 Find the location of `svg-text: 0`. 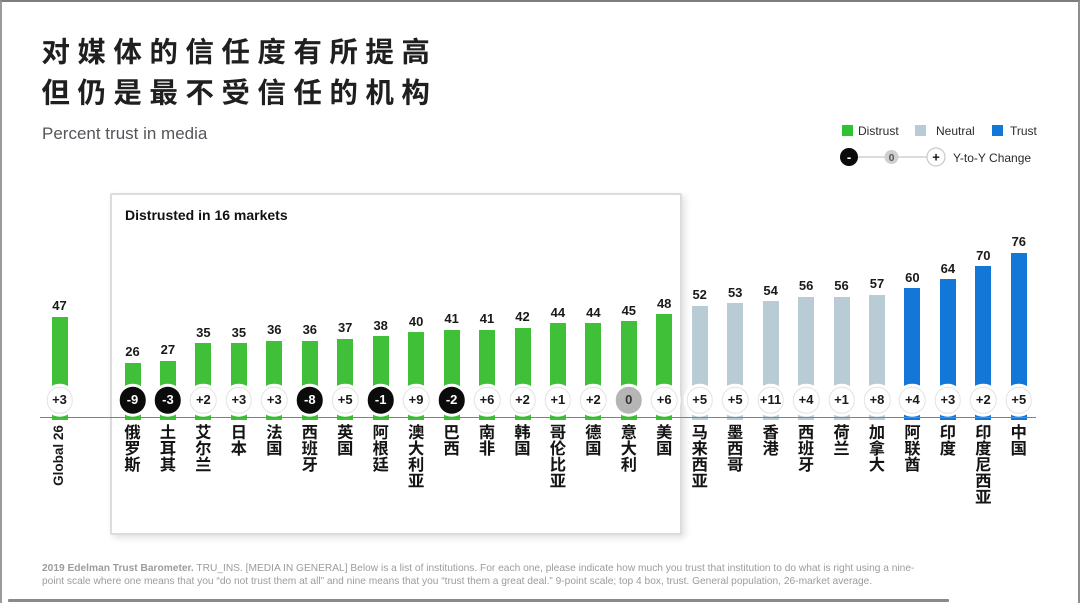

svg-text: 0 is located at coordinates (892, 157).